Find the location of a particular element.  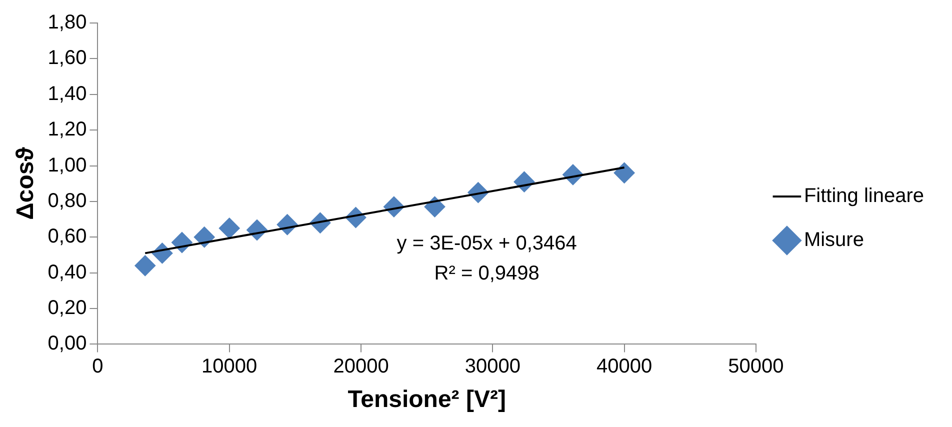

x-tick-label: 30000 is located at coordinates (492, 367).